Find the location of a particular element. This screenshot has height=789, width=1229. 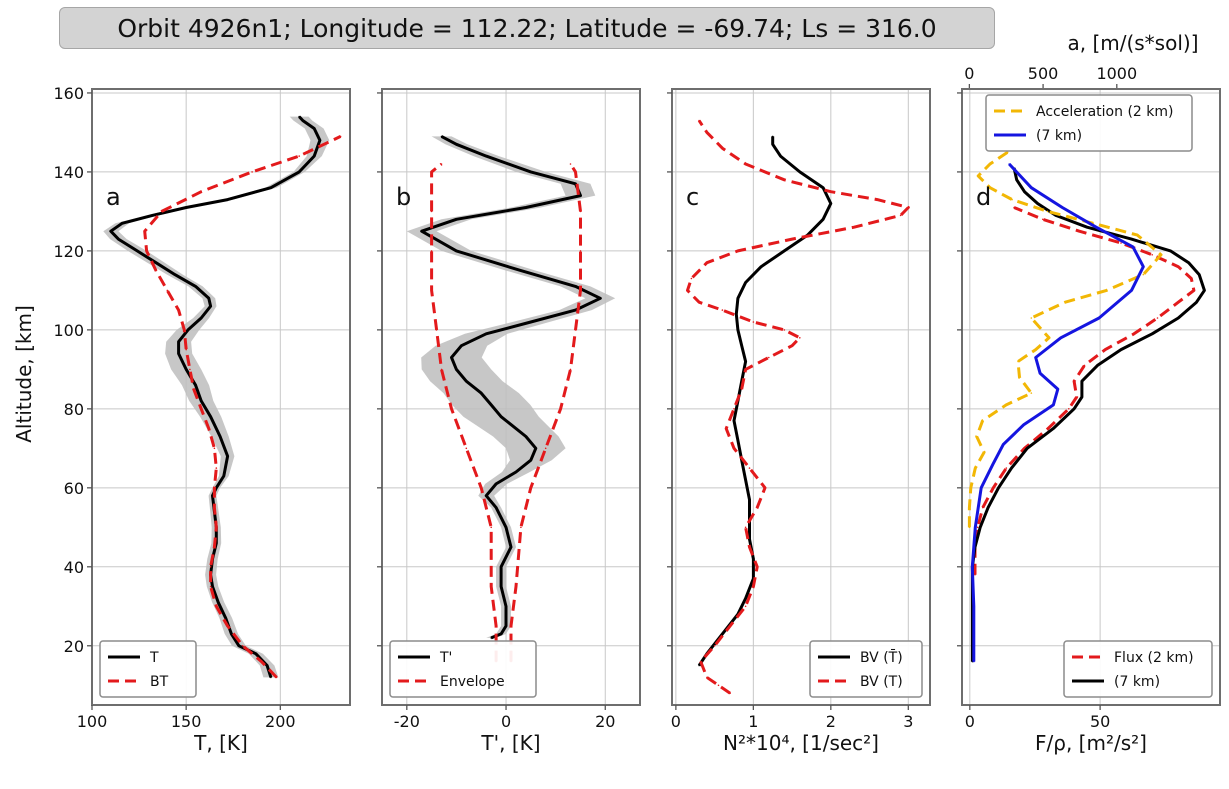

legend-label: BV (T̄) is located at coordinates (881, 657).